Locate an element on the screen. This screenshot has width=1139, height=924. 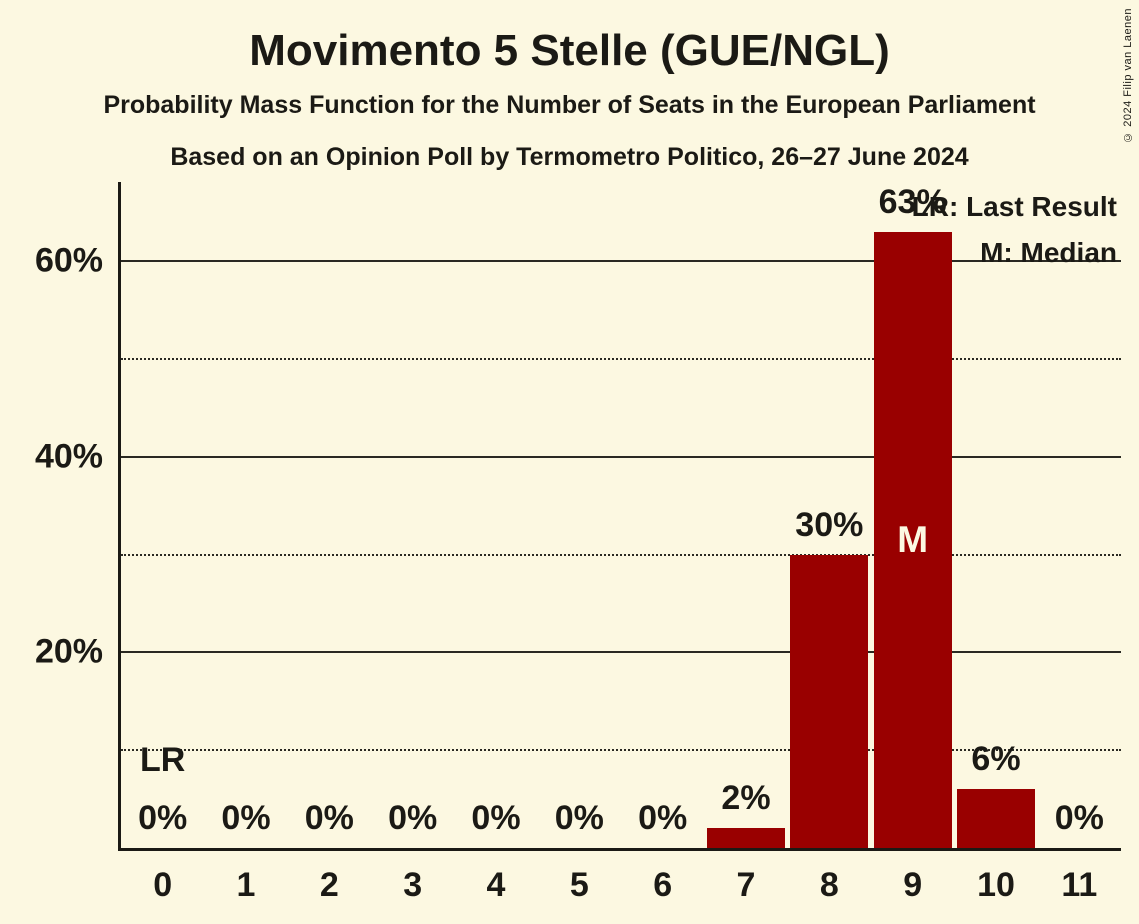
x-axis-label-11: 11 is located at coordinates (1079, 885).